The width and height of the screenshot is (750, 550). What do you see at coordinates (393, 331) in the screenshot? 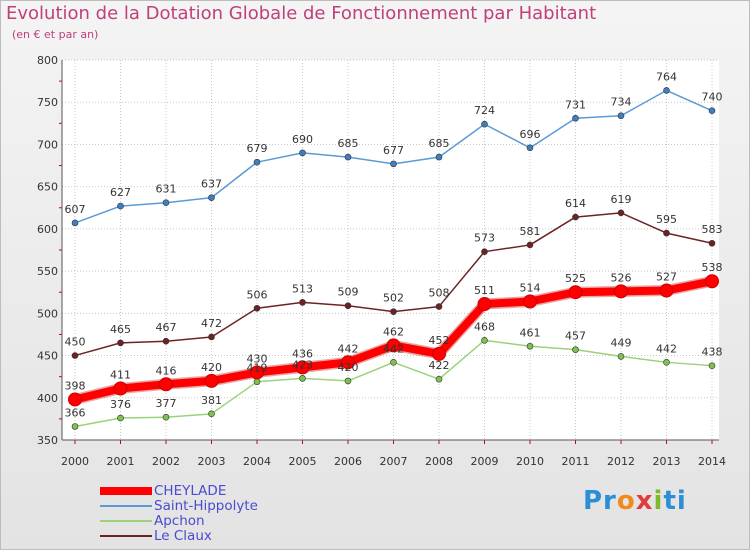
I see `data-label-cheylade: 462` at bounding box center [393, 331].